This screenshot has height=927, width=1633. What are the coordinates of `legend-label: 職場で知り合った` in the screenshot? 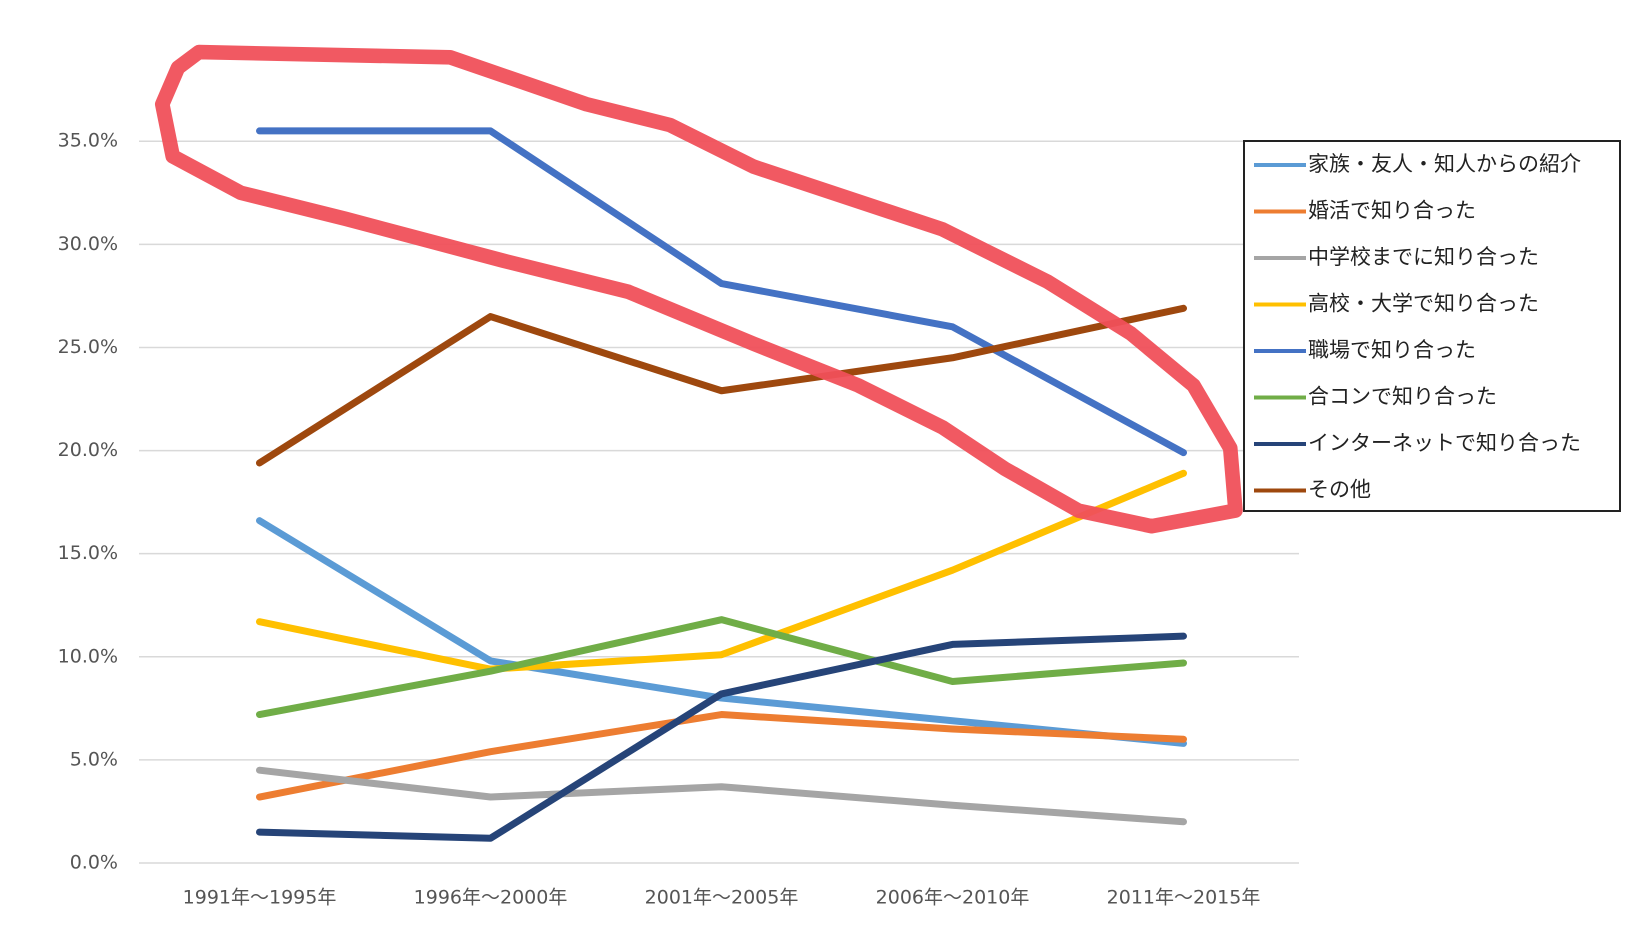 It's located at (1392, 350).